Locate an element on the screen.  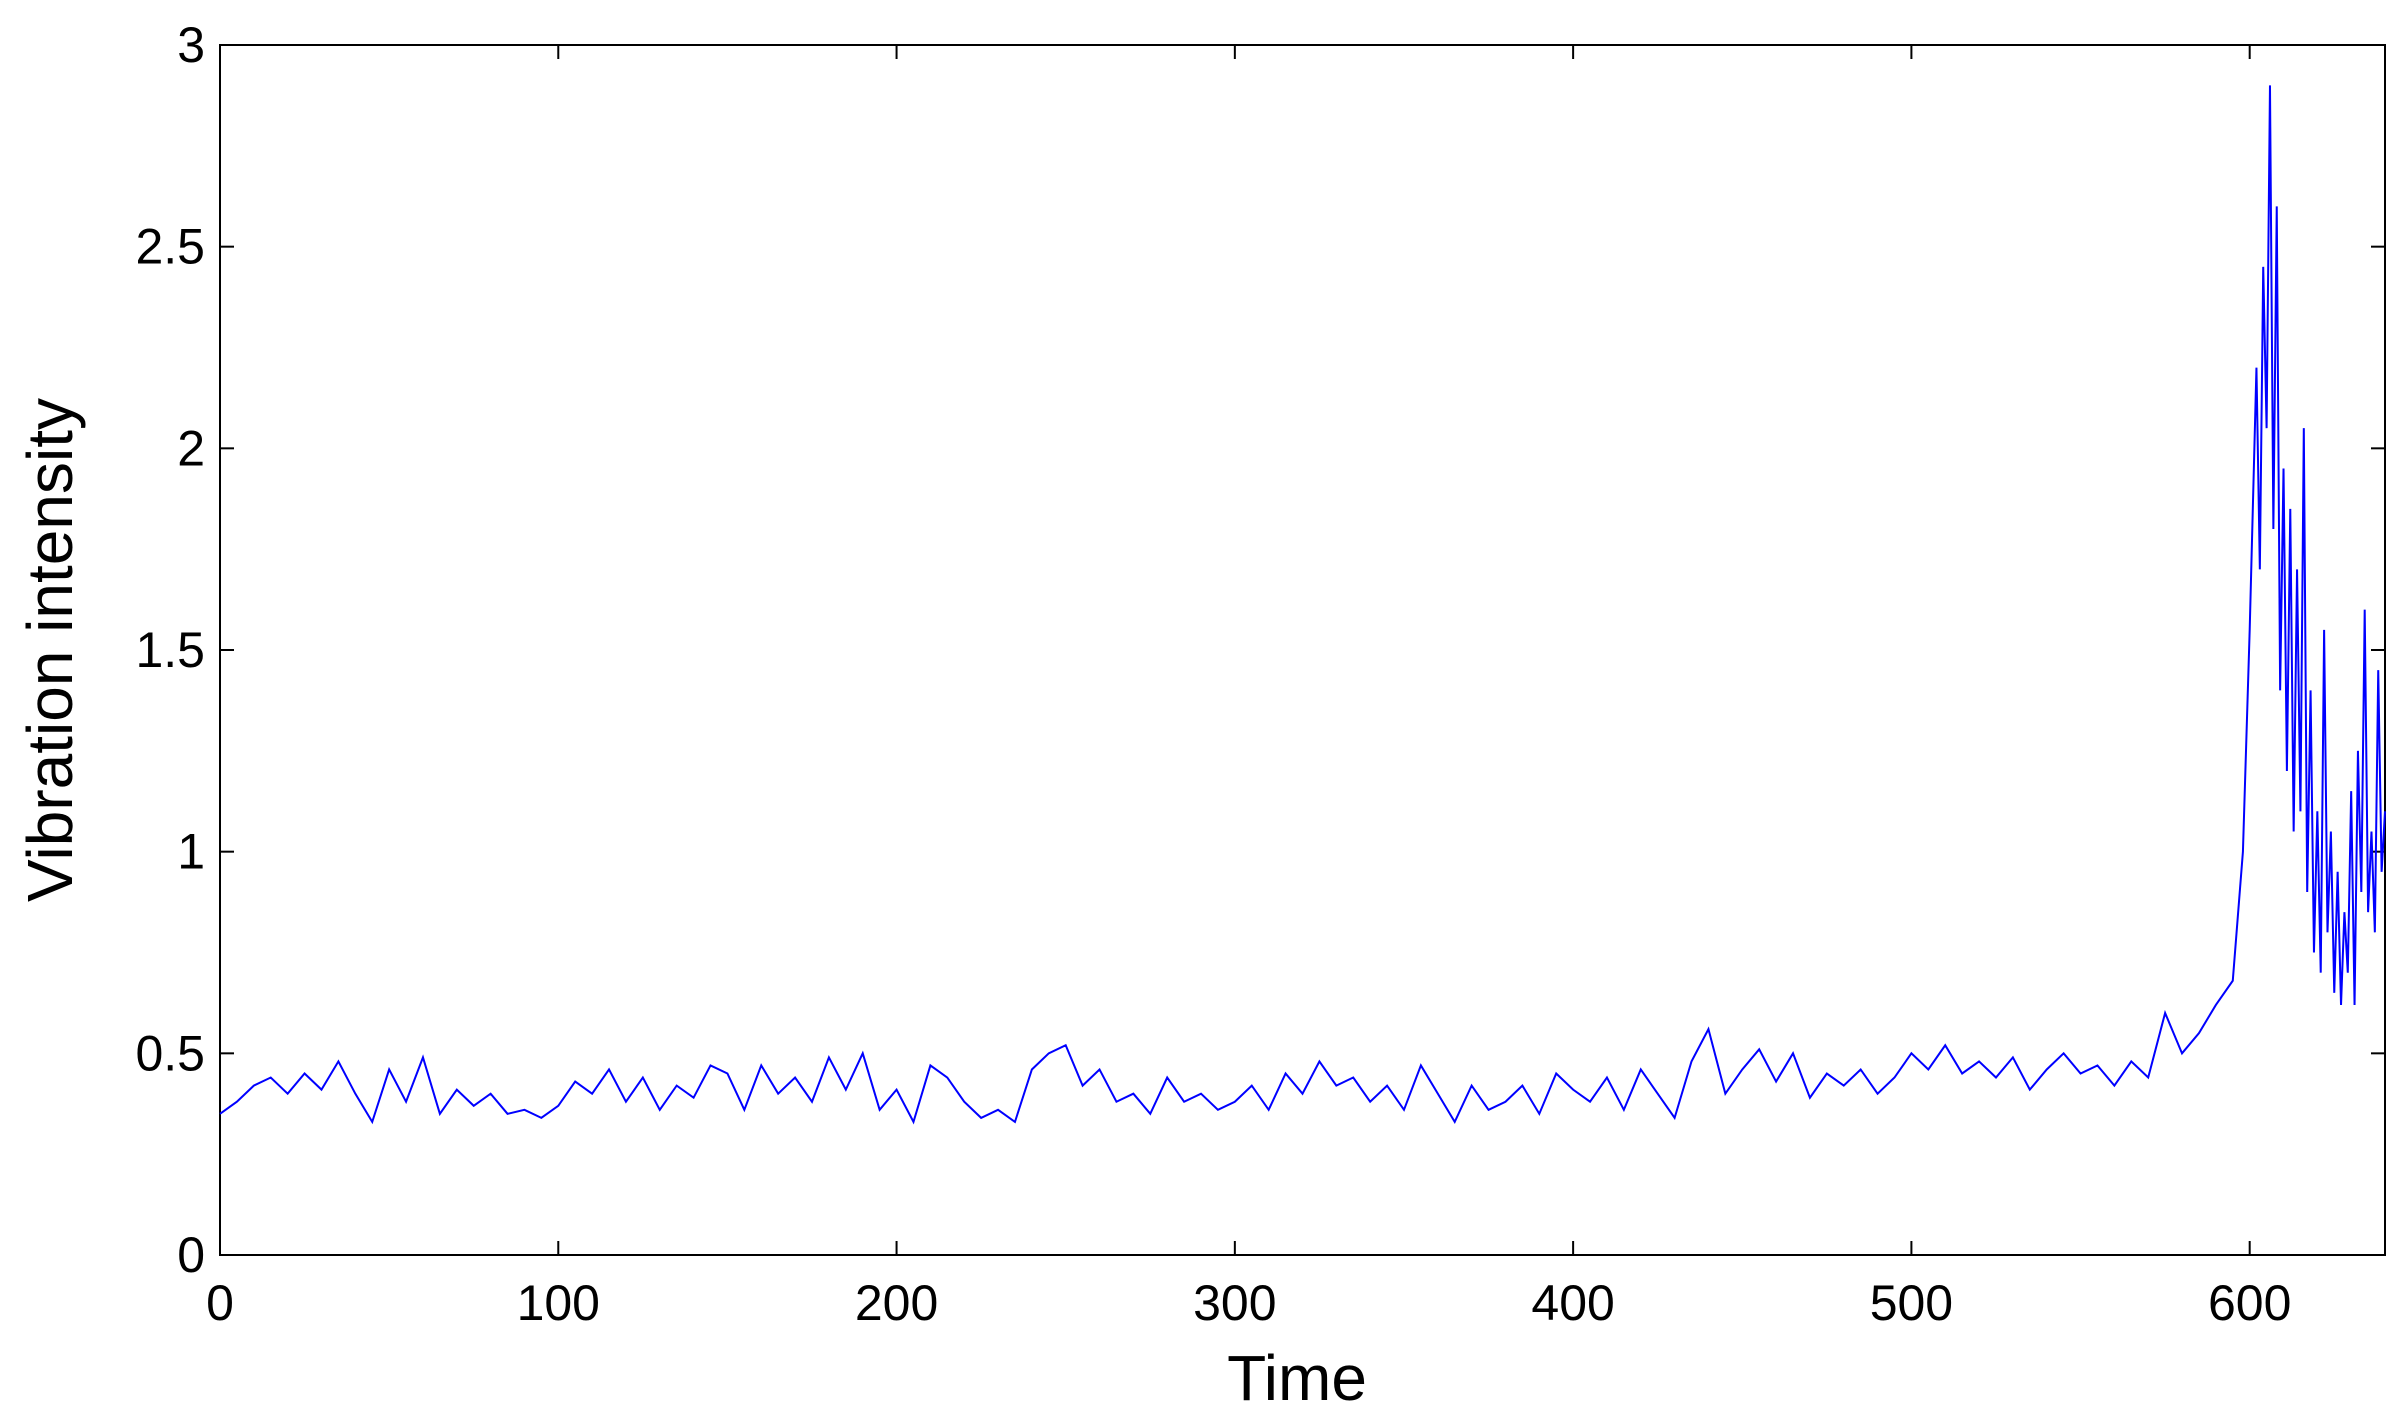
y-tick-label: 3 is located at coordinates (191, 45).